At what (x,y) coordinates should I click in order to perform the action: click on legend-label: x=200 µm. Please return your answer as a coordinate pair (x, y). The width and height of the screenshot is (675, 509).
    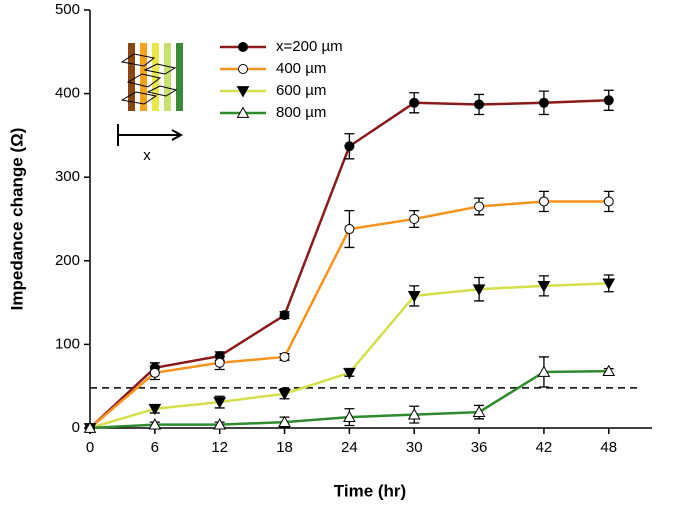
    Looking at the image, I should click on (309, 46).